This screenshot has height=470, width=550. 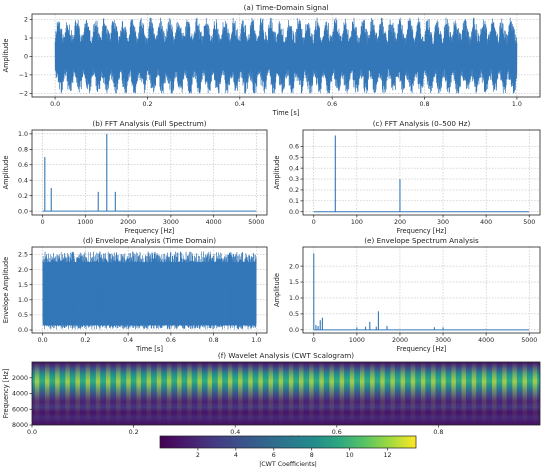 What do you see at coordinates (20, 425) in the screenshot?
I see `y-tick-label: 8000` at bounding box center [20, 425].